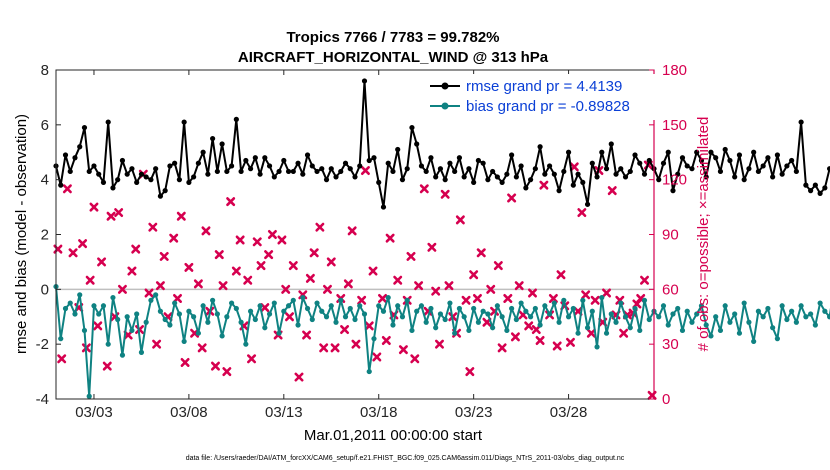 This screenshot has height=470, width=830. Describe the element at coordinates (703, 234) in the screenshot. I see `y-axis-right-label: # of obs: o=possible; ×=assimilated` at that location.